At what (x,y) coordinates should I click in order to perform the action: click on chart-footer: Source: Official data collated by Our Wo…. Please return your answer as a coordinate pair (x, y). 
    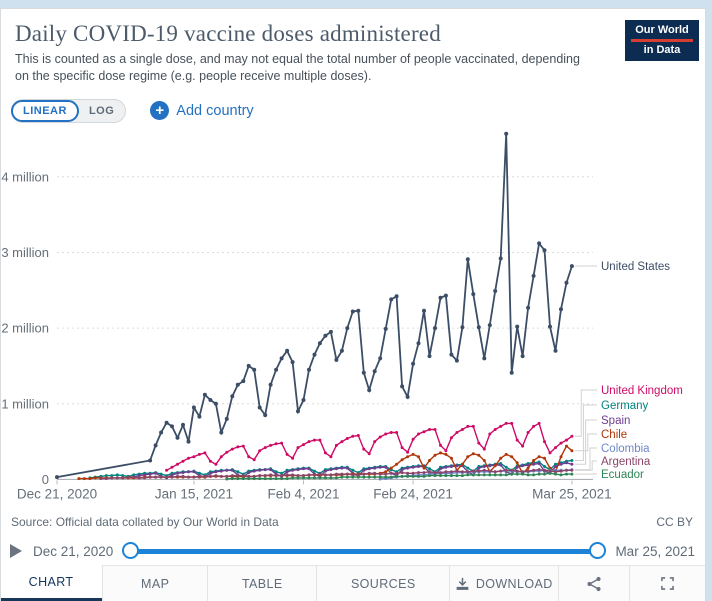
    Looking at the image, I should click on (352, 522).